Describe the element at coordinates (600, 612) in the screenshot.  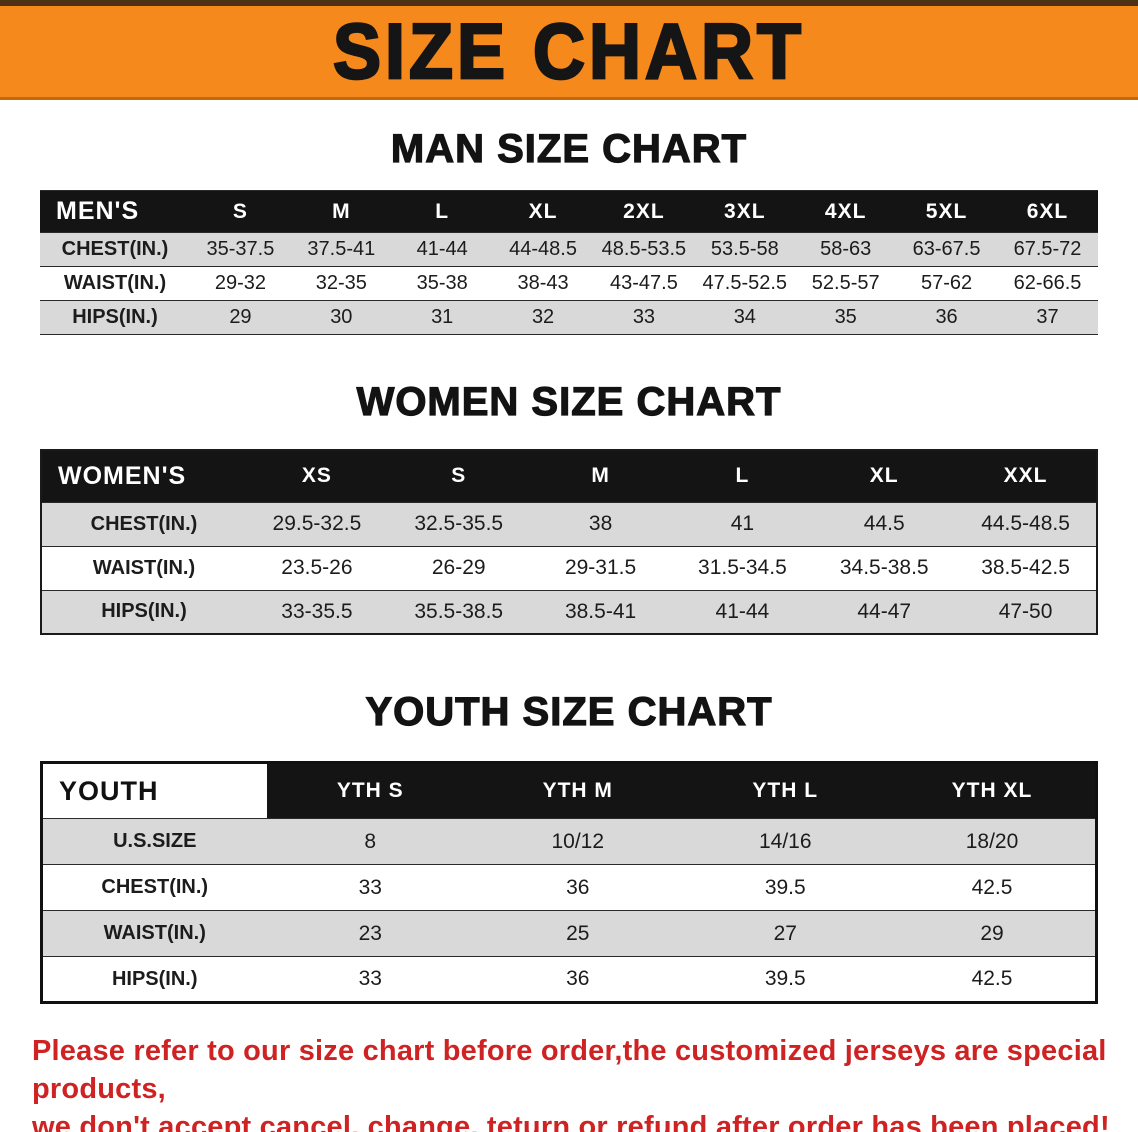
I see `size-value-cell: 38.5-41` at that location.